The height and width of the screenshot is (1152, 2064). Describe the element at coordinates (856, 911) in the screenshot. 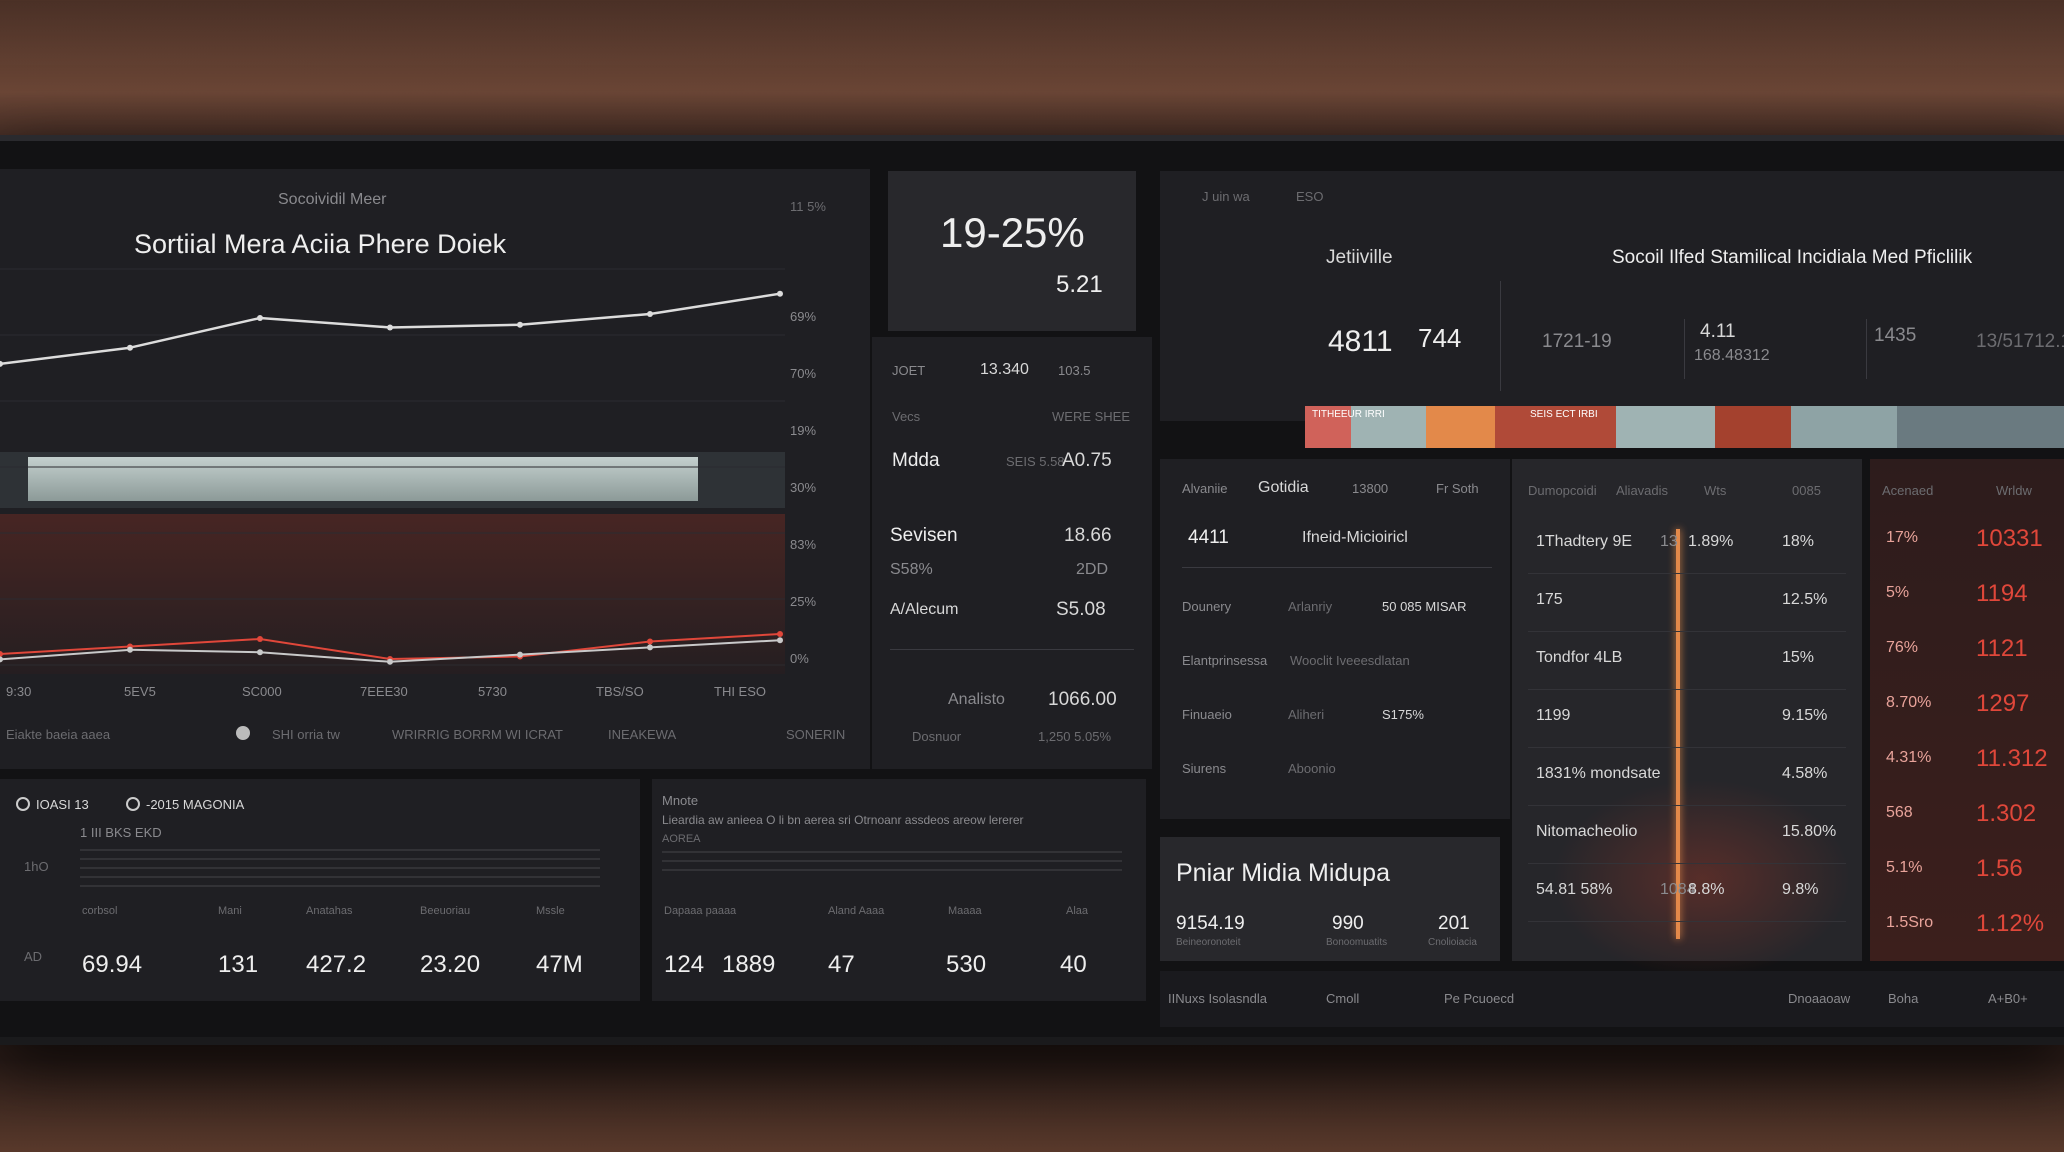

I see `stat-header: Aland Aaaa` at that location.